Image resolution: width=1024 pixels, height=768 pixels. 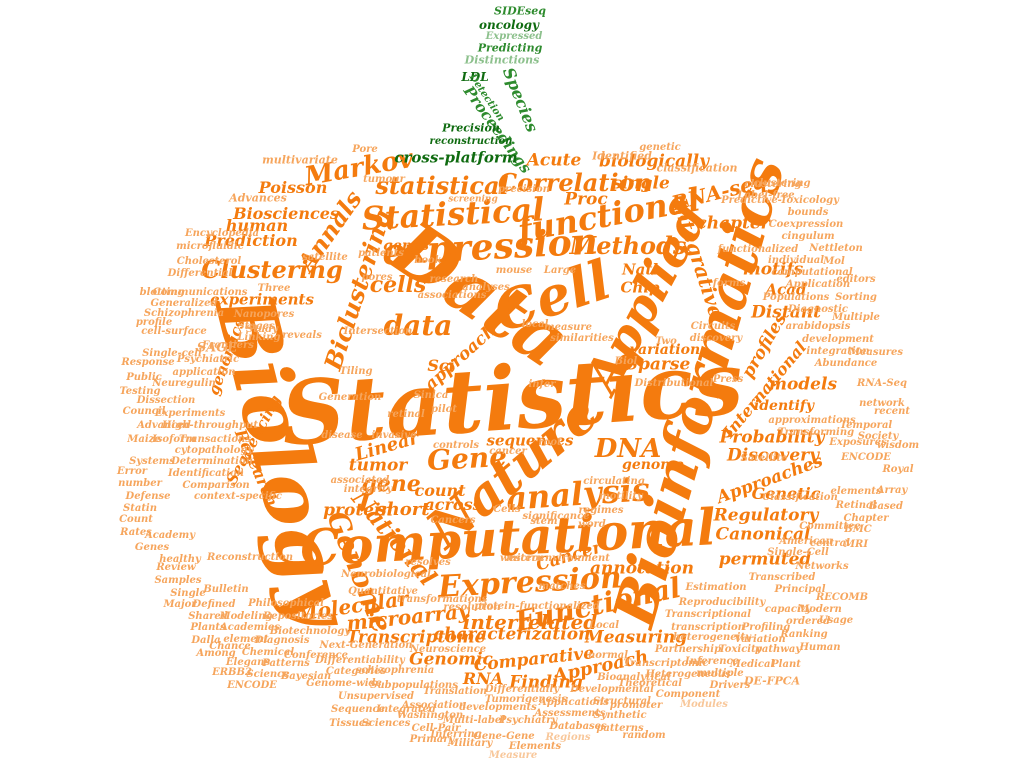 I want to click on word-satellite: satellite, so click(x=325, y=257).